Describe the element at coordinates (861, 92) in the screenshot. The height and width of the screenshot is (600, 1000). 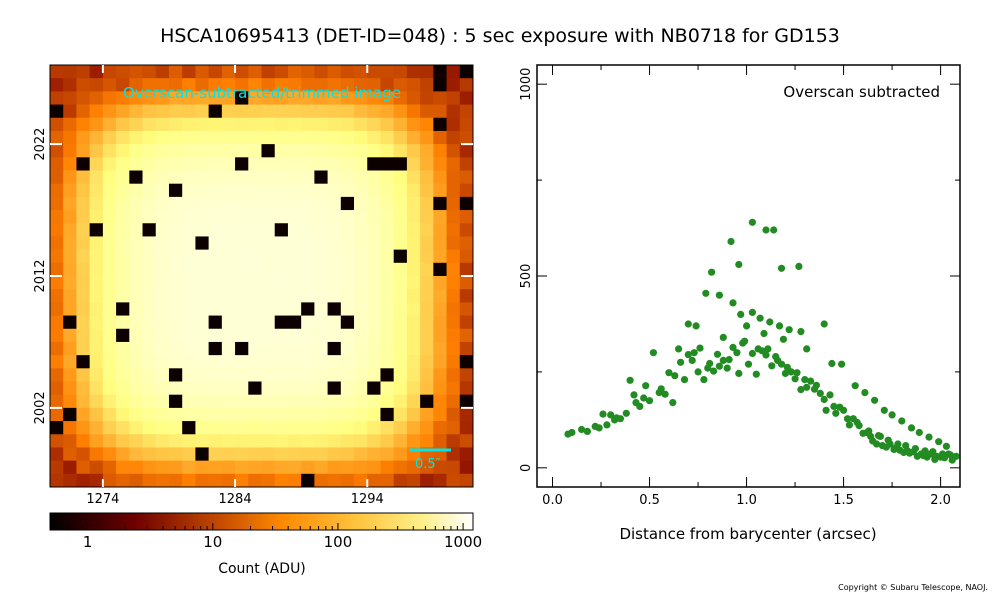
I see `scatter-annotation: Overscan subtracted` at that location.